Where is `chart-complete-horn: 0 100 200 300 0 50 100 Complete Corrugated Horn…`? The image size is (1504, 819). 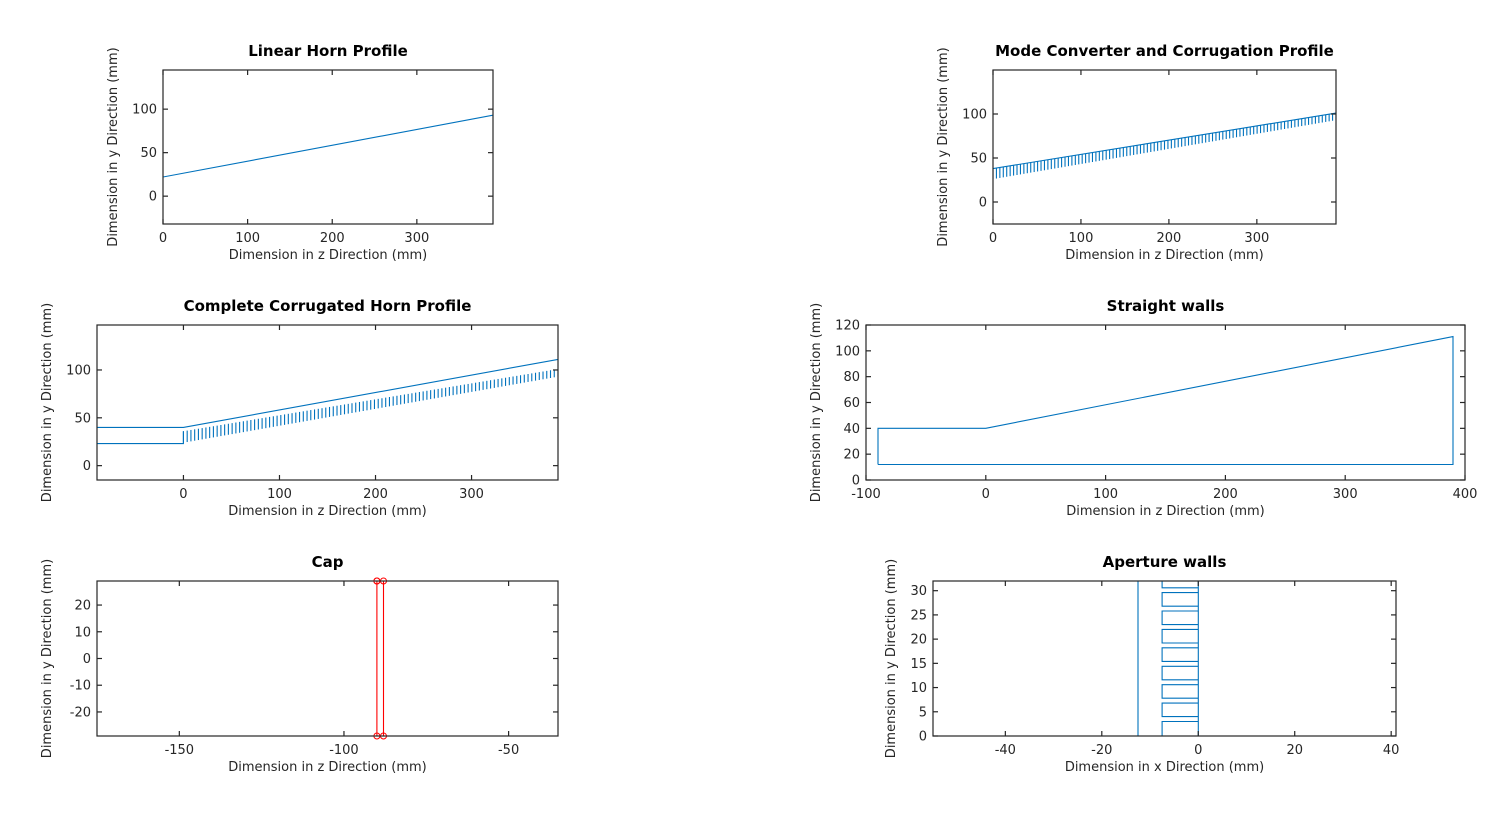
chart-complete-horn: 0 100 200 300 0 50 100 Complete Corrugated Horn… is located at coordinates (299, 408).